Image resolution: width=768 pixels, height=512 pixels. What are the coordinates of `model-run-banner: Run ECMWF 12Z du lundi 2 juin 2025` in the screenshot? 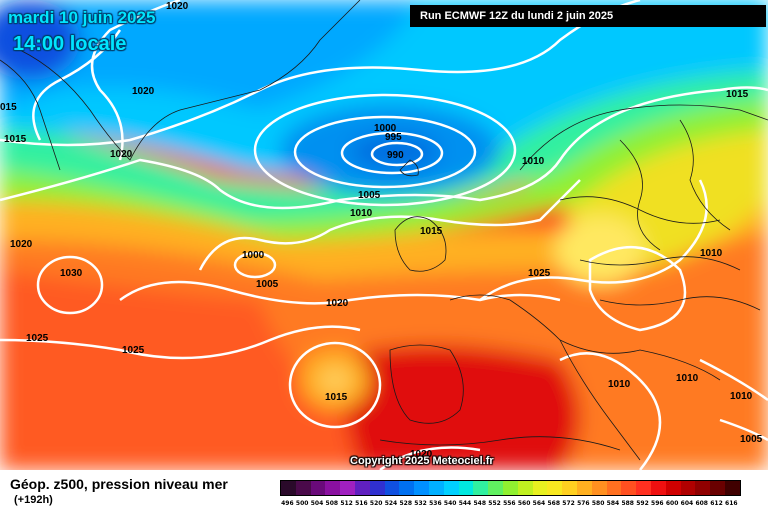 It's located at (588, 16).